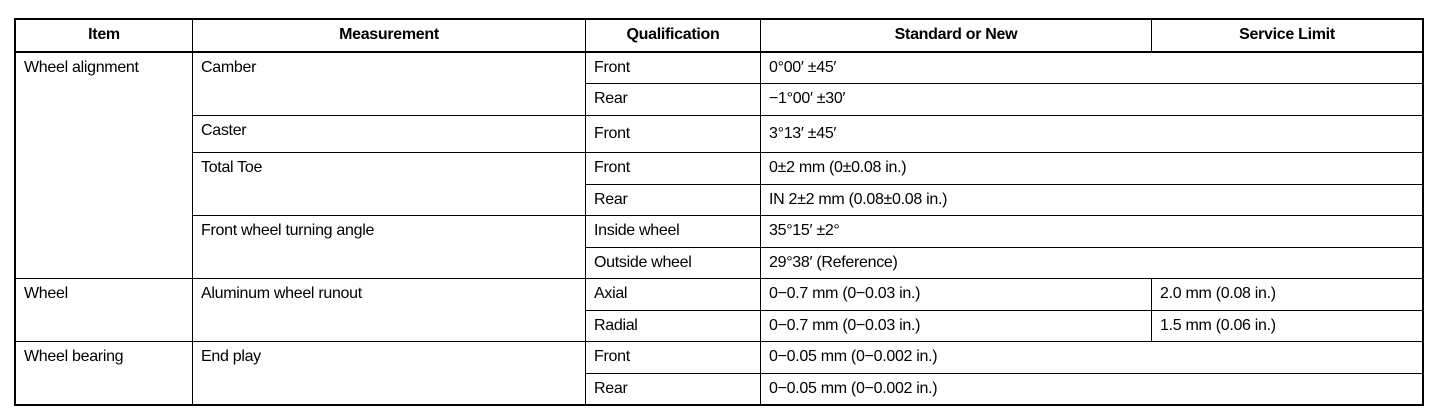 The height and width of the screenshot is (412, 1440). Describe the element at coordinates (673, 262) in the screenshot. I see `qualification-cell: Outside wheel` at that location.